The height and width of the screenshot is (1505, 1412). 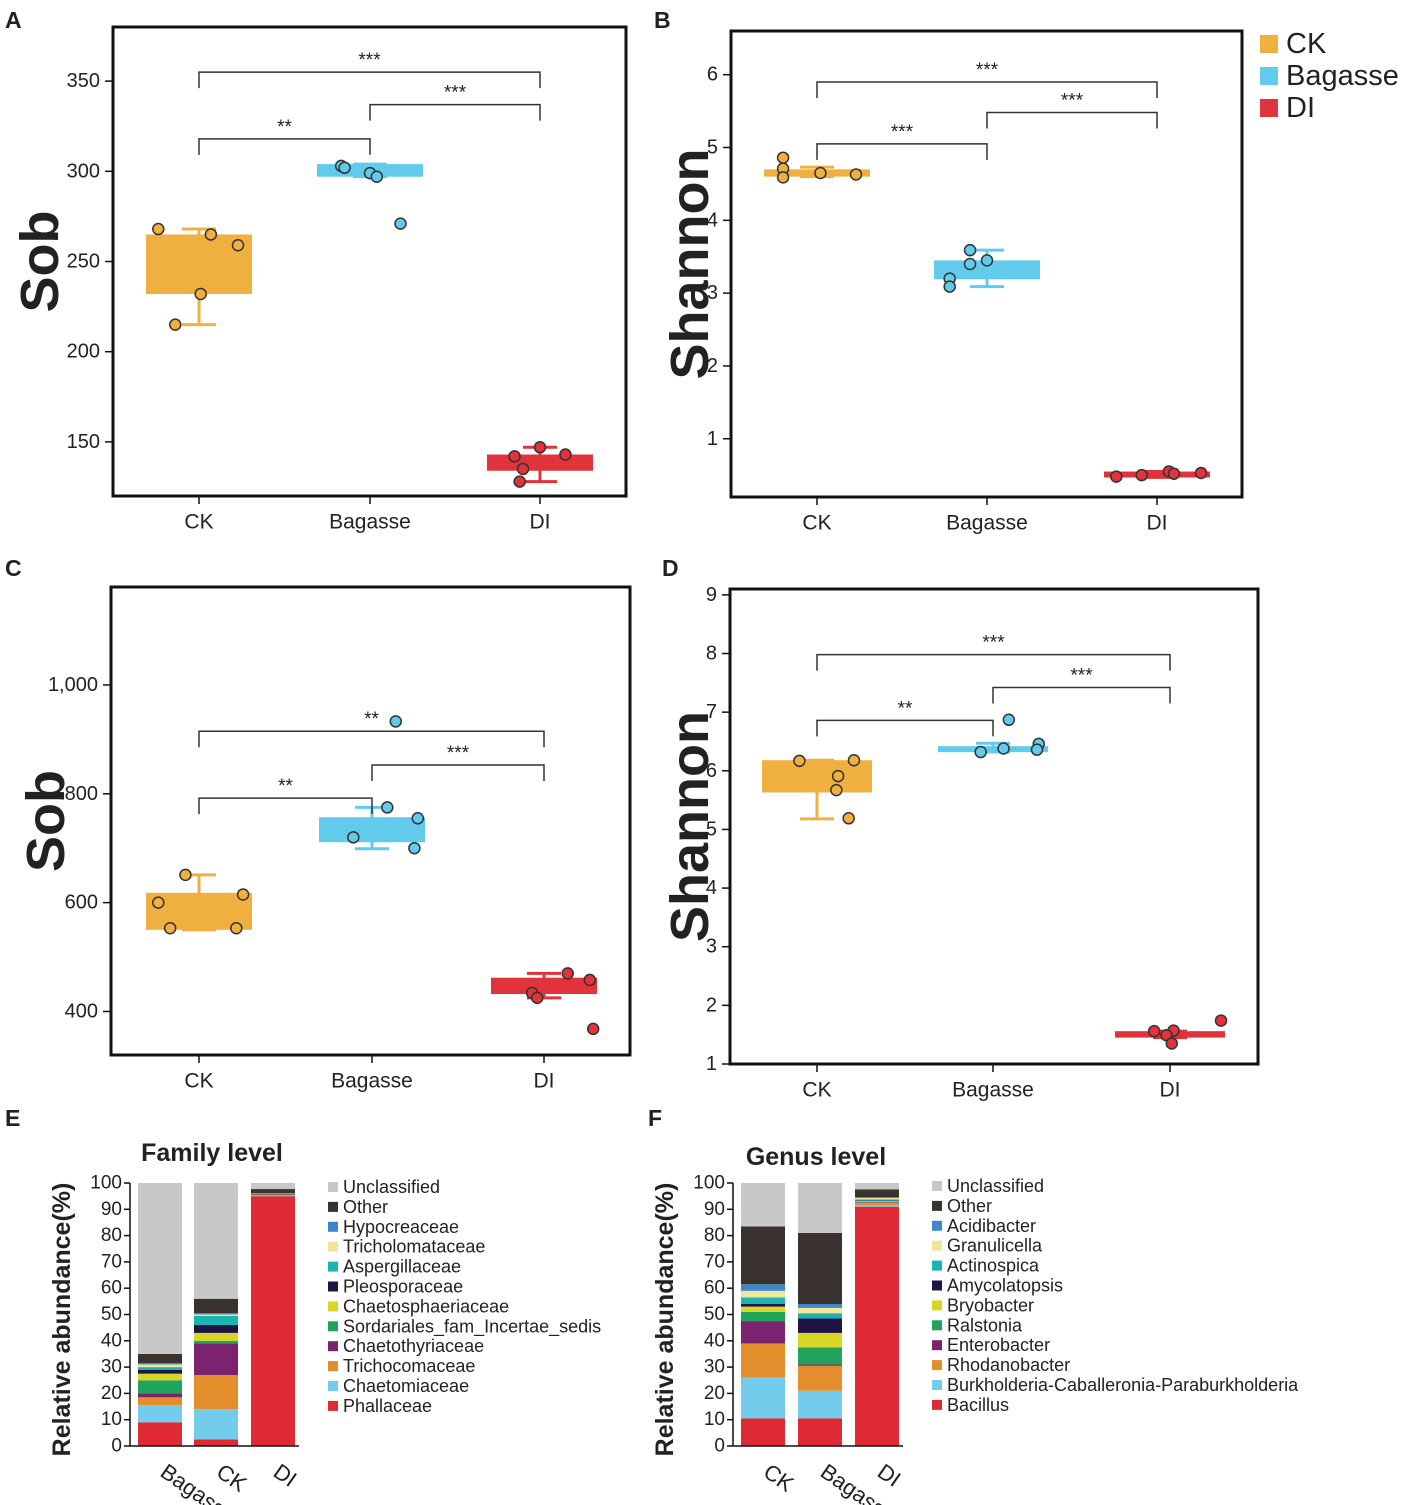 I want to click on legend-label: Chaetothyriaceae, so click(x=413, y=1346).